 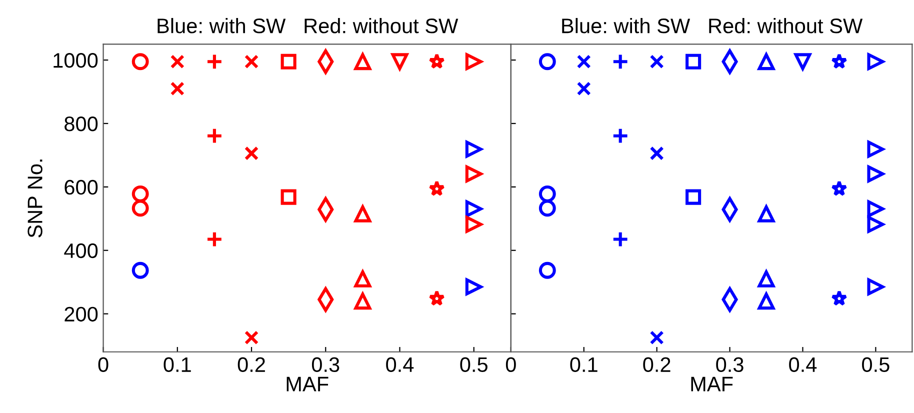 I want to click on y-tick-label: 600, so click(x=81, y=187).